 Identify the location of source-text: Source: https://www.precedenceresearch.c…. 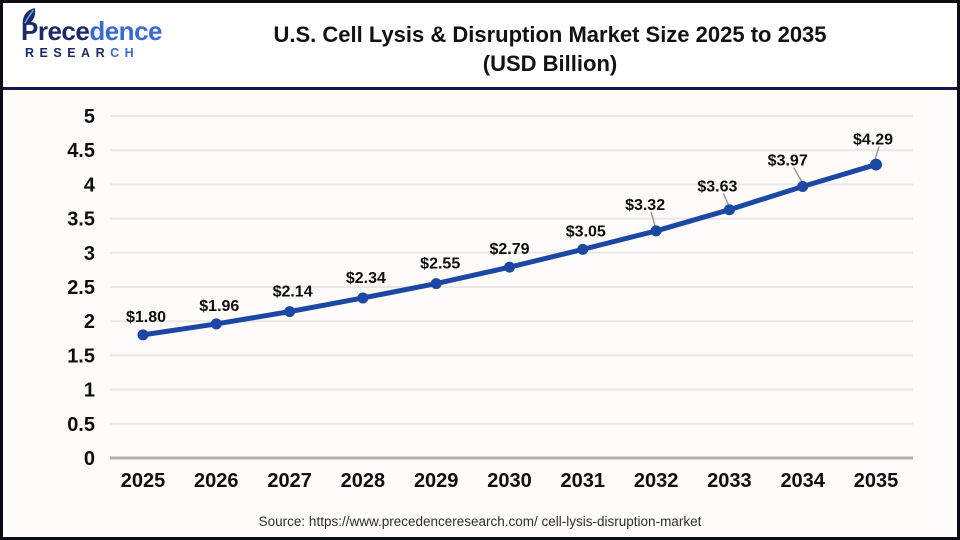
(480, 521).